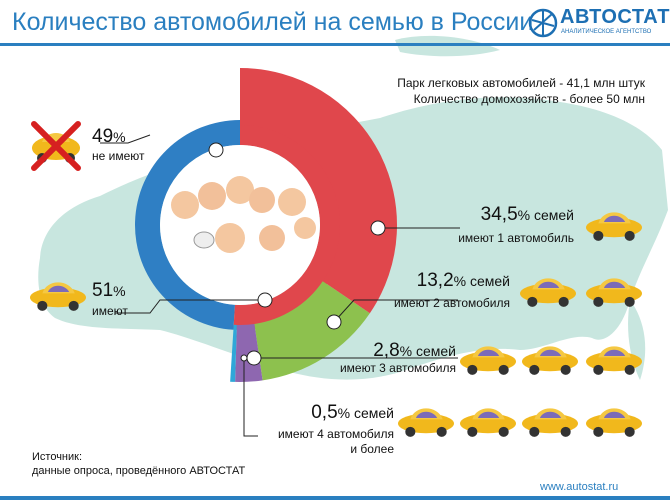 Image resolution: width=670 pixels, height=500 pixels. I want to click on logo-globe-icon, so click(543, 23).